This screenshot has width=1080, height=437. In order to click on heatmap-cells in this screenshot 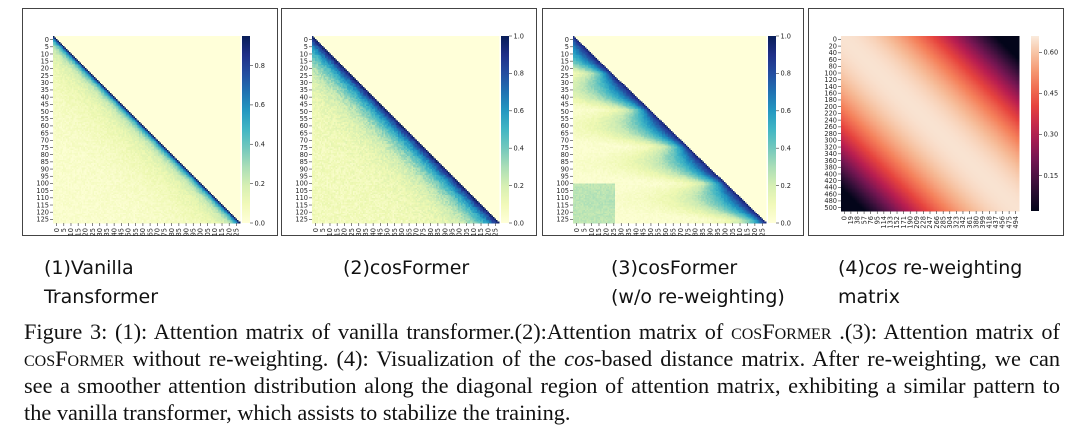, I will do `click(146, 129)`.